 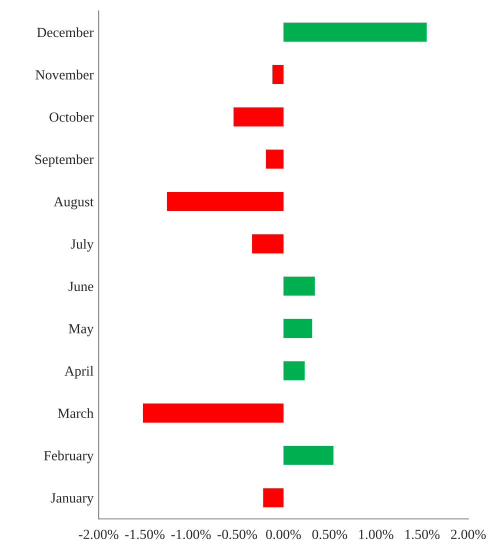 What do you see at coordinates (422, 535) in the screenshot?
I see `x-tick-label: 1.50%` at bounding box center [422, 535].